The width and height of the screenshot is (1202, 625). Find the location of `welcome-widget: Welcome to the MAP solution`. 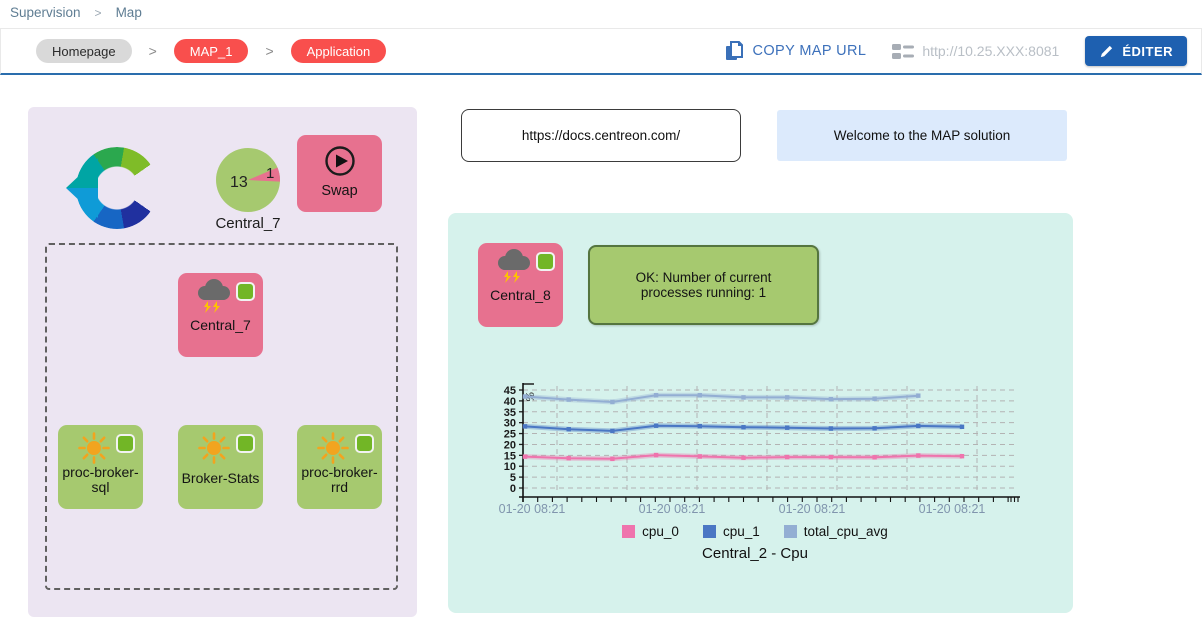

welcome-widget: Welcome to the MAP solution is located at coordinates (922, 135).